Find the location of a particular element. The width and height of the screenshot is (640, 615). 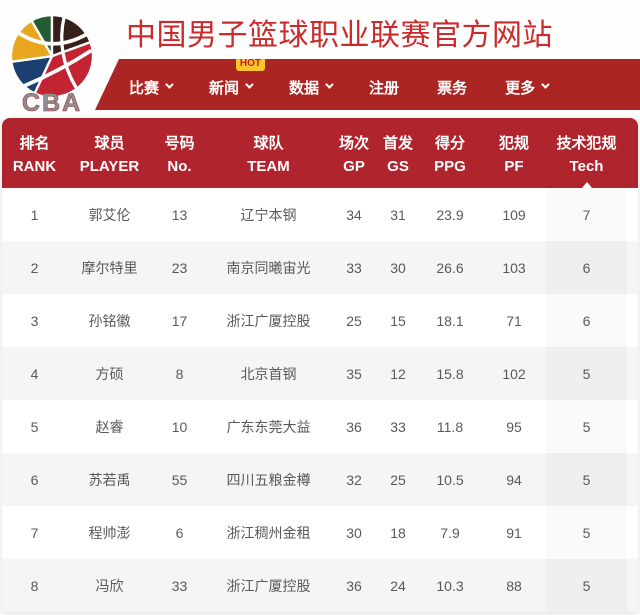

cell-rank: 5 is located at coordinates (34, 426).